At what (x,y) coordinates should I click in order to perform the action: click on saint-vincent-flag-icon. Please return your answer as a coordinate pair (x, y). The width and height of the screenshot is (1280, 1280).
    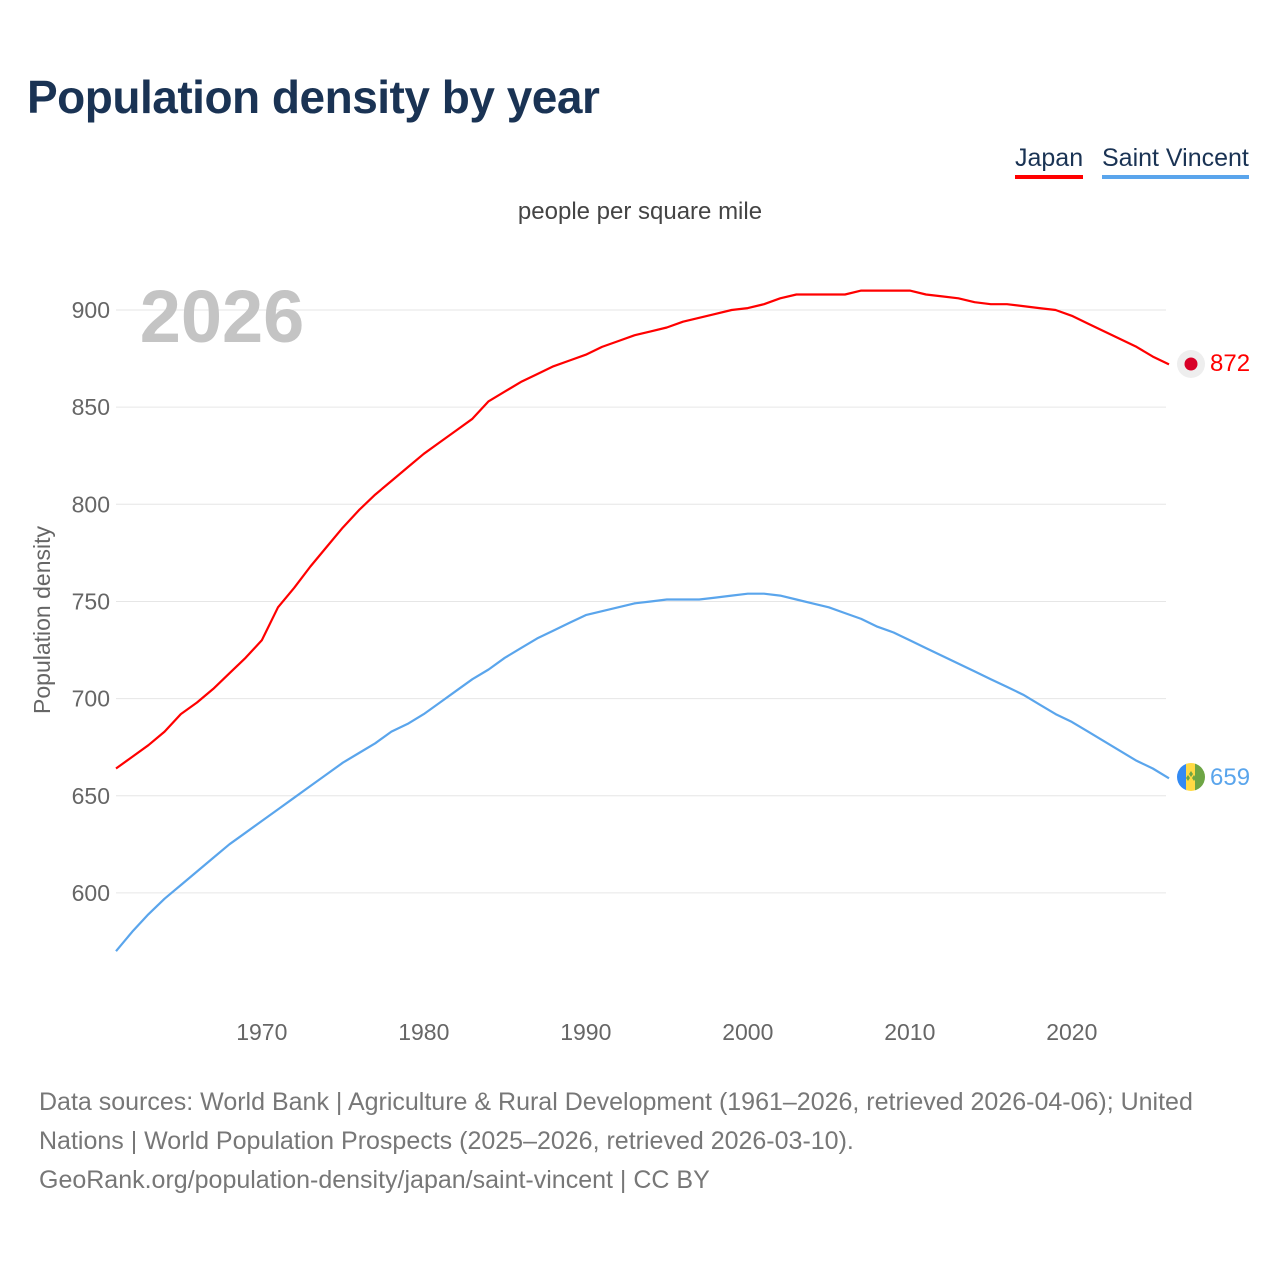
    Looking at the image, I should click on (1191, 777).